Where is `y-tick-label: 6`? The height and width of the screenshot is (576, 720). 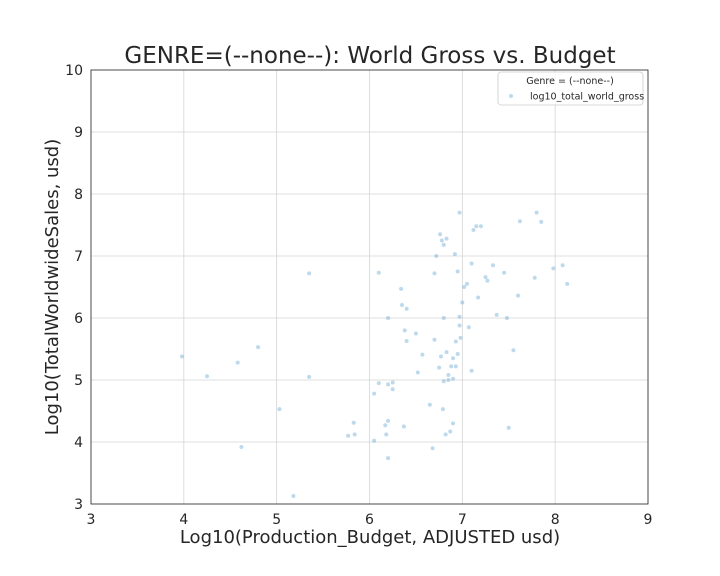 y-tick-label: 6 is located at coordinates (78, 319).